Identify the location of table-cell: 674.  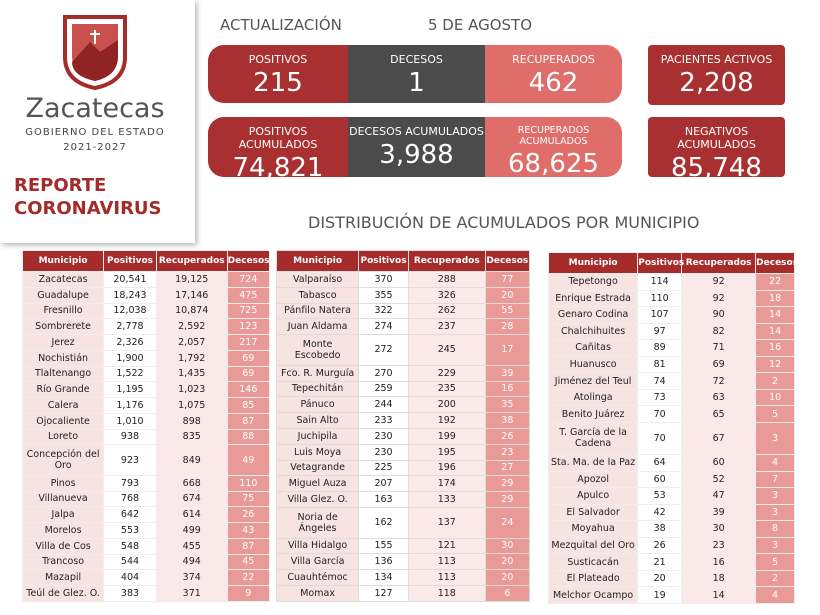
(191, 499).